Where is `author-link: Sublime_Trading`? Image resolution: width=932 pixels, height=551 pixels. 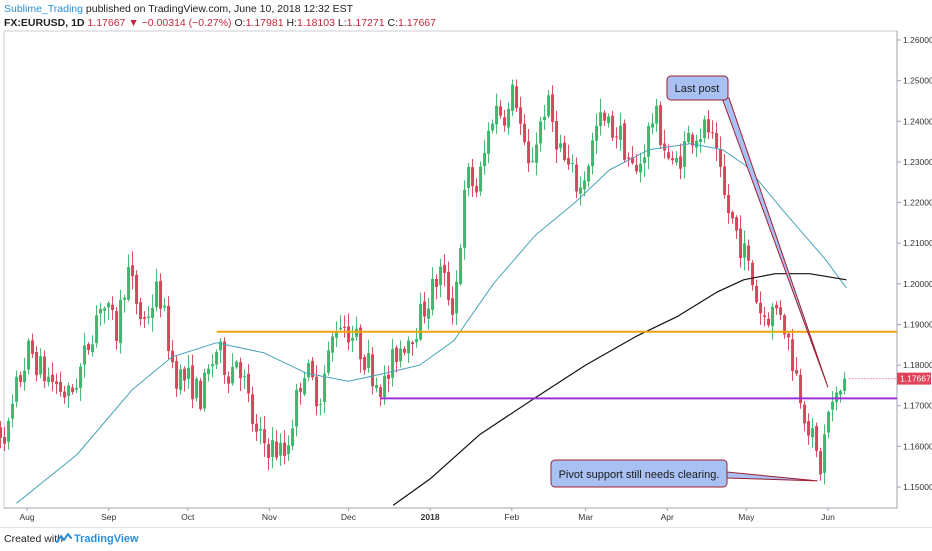
author-link: Sublime_Trading is located at coordinates (43, 9).